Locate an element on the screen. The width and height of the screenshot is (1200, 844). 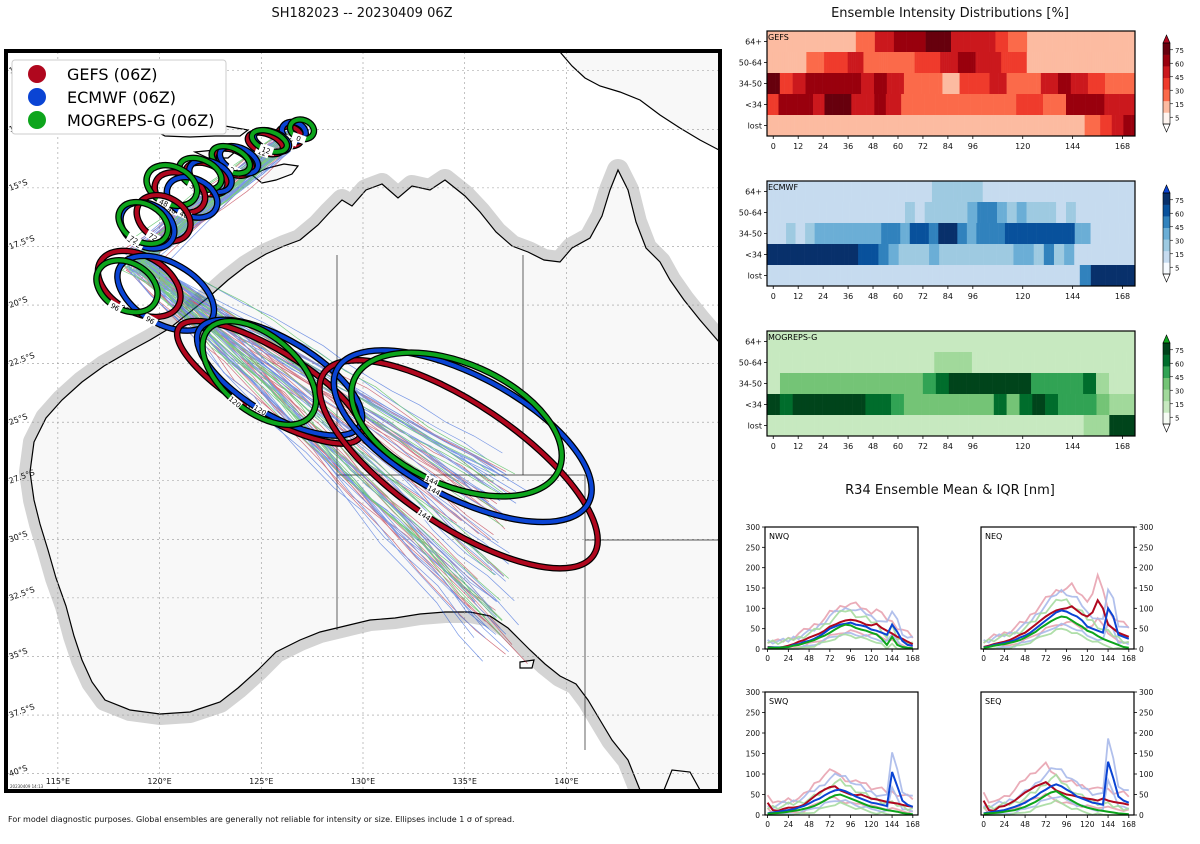
heatmap-panel-name: GEFS is located at coordinates (778, 37).